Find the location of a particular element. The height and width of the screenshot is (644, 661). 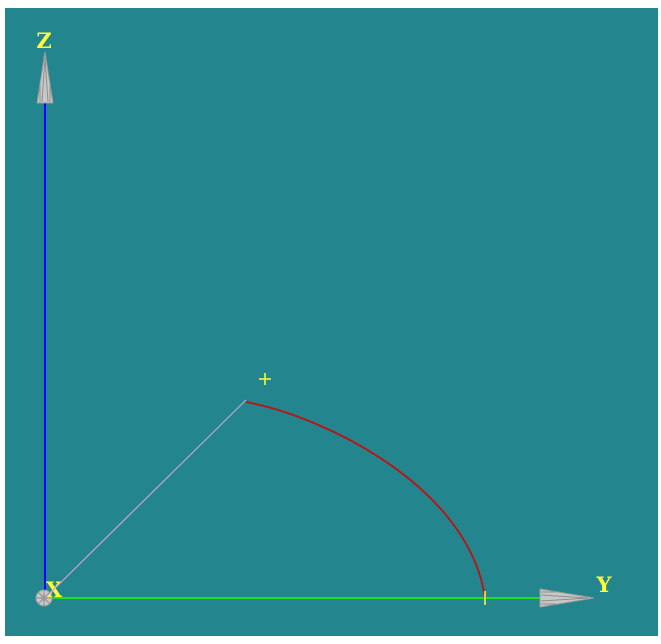

z-axis-label: Z is located at coordinates (43, 40).